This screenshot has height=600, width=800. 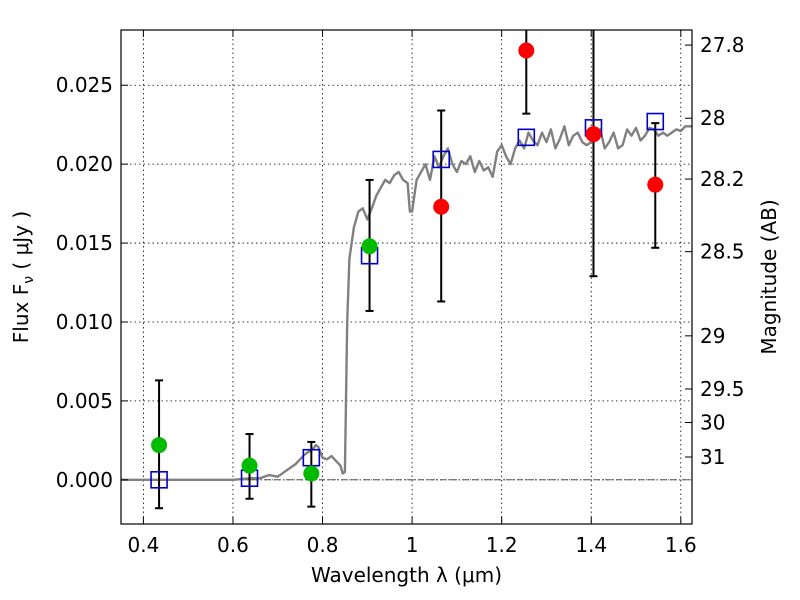 What do you see at coordinates (84, 401) in the screenshot?
I see `y-tick-label: 0.005` at bounding box center [84, 401].